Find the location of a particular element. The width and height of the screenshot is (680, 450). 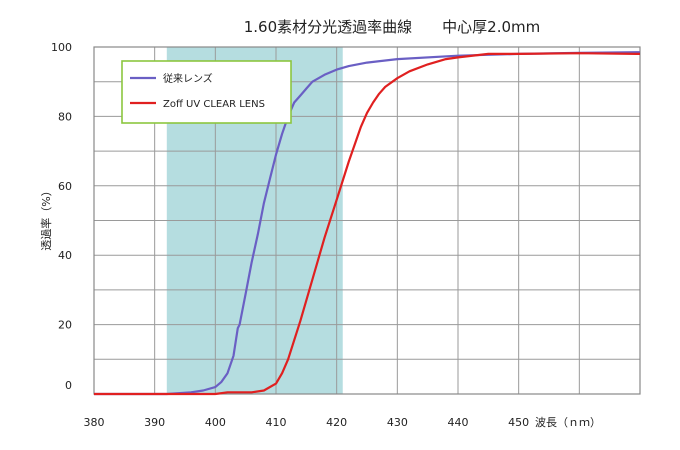

x-tick-label: 450 is located at coordinates (518, 422).